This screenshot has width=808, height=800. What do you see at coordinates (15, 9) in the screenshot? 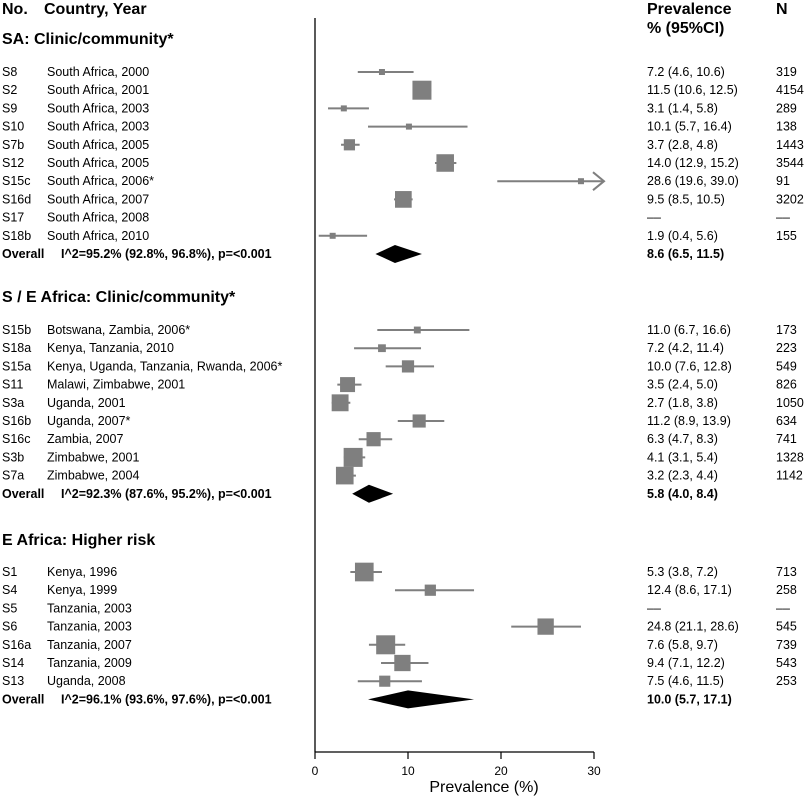
I see `header-no: No.` at bounding box center [15, 9].